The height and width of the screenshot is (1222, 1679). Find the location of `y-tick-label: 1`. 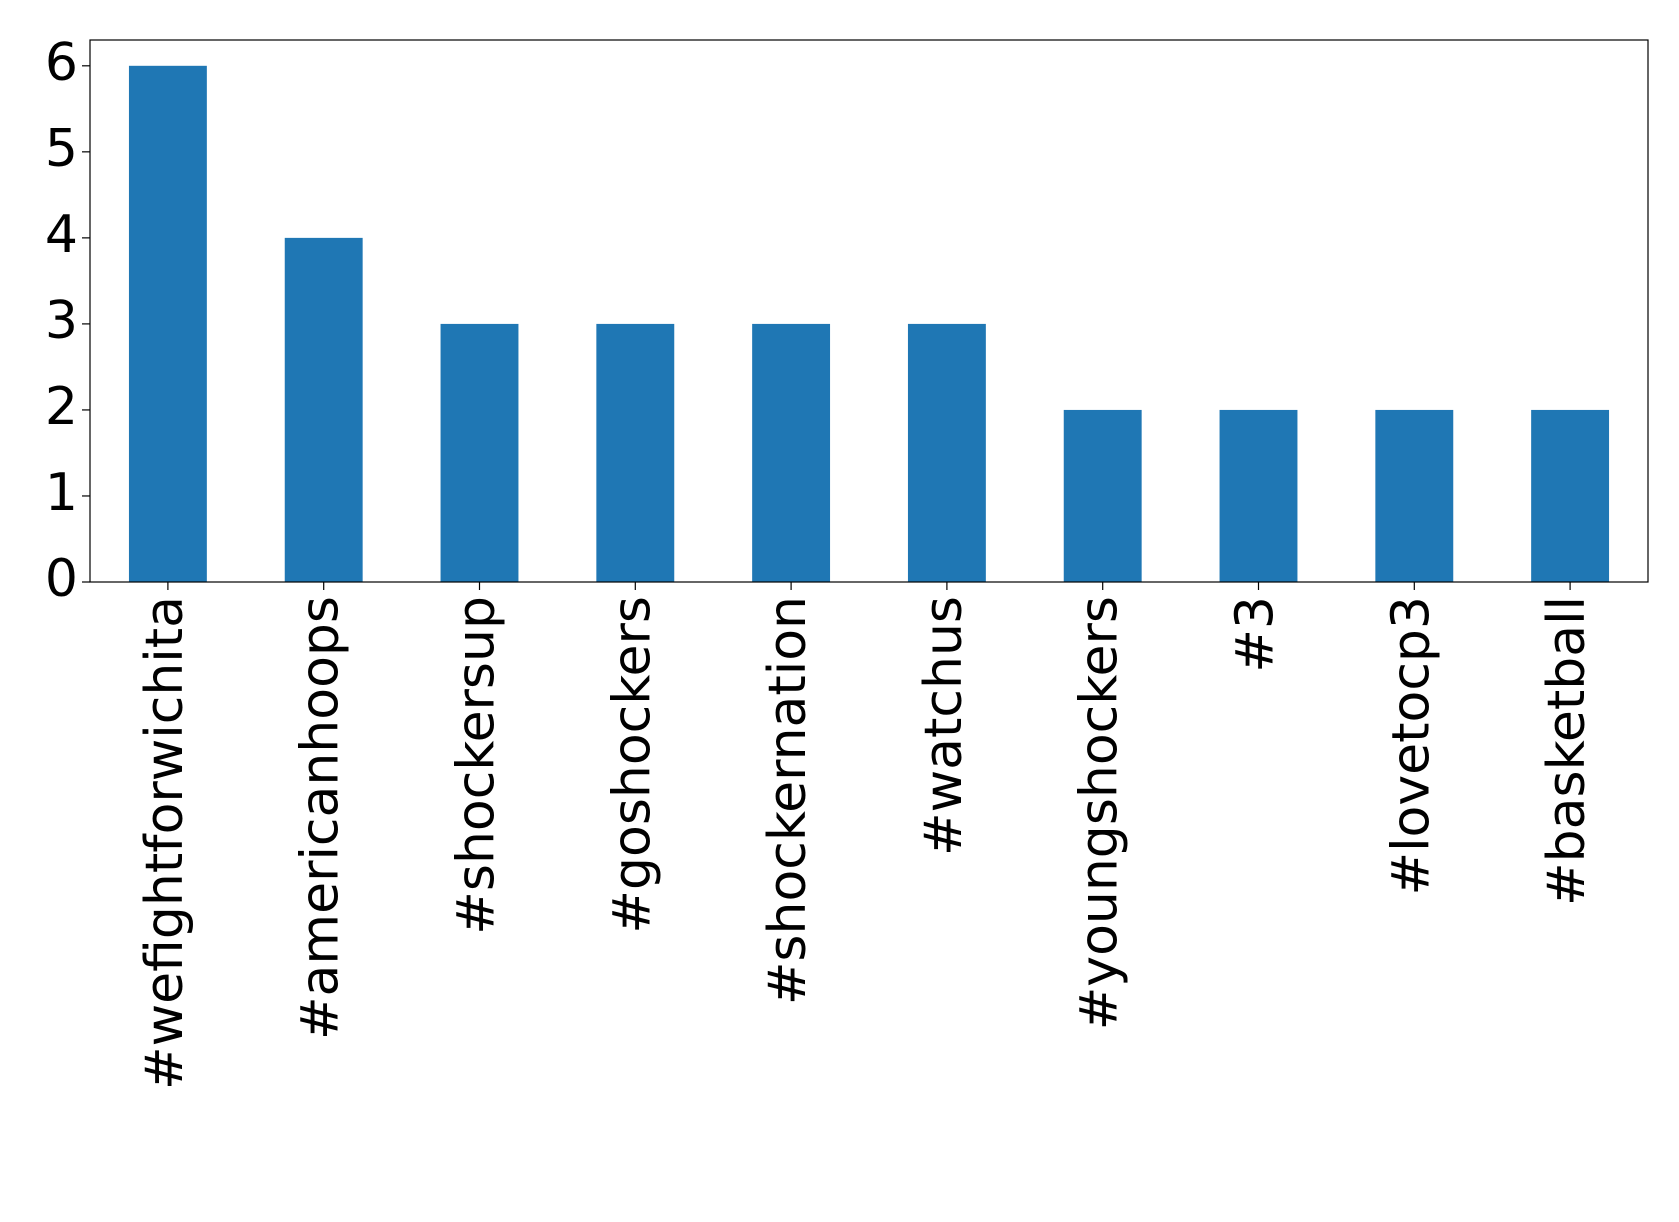

y-tick-label: 1 is located at coordinates (61, 493).